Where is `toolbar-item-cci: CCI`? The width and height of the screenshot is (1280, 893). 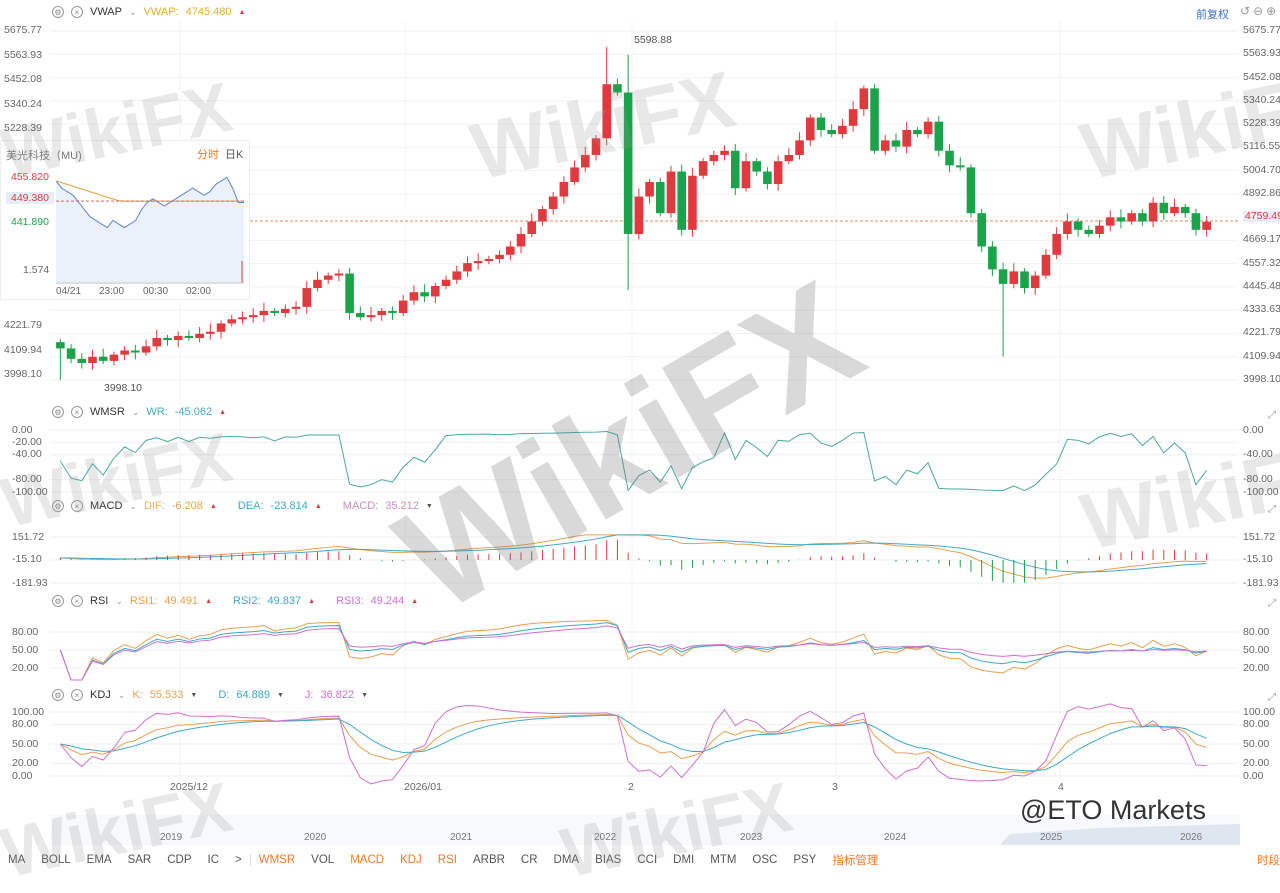
toolbar-item-cci: CCI is located at coordinates (647, 860).